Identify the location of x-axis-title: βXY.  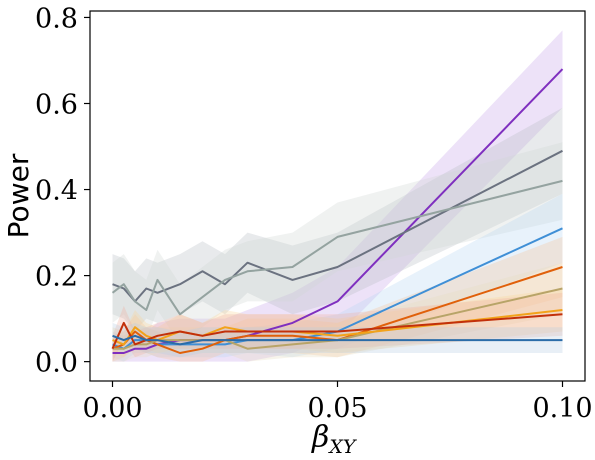
(334, 439).